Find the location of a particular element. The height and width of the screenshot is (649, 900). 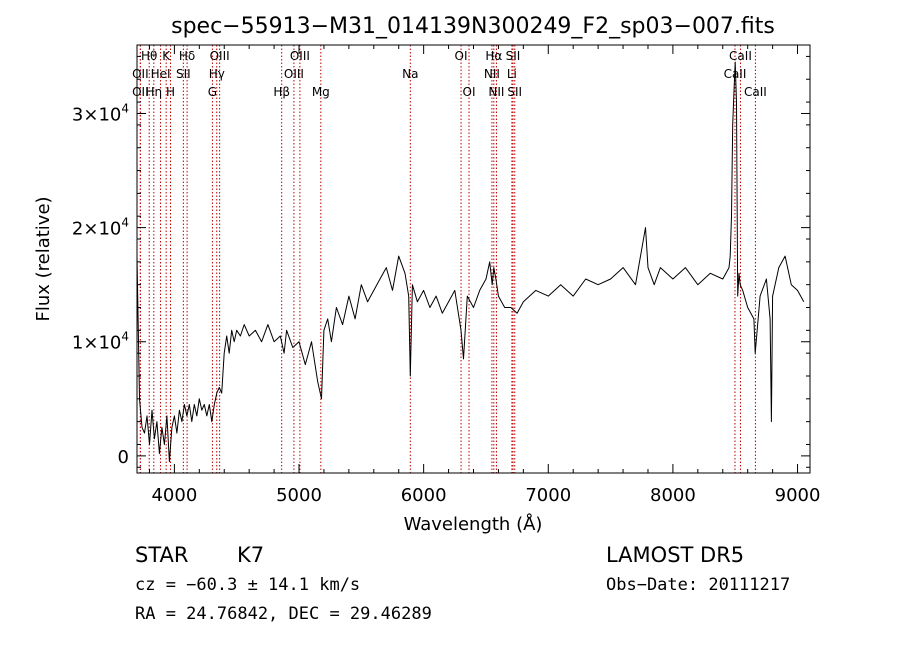

spectral-line-label: Hβ is located at coordinates (281, 92).